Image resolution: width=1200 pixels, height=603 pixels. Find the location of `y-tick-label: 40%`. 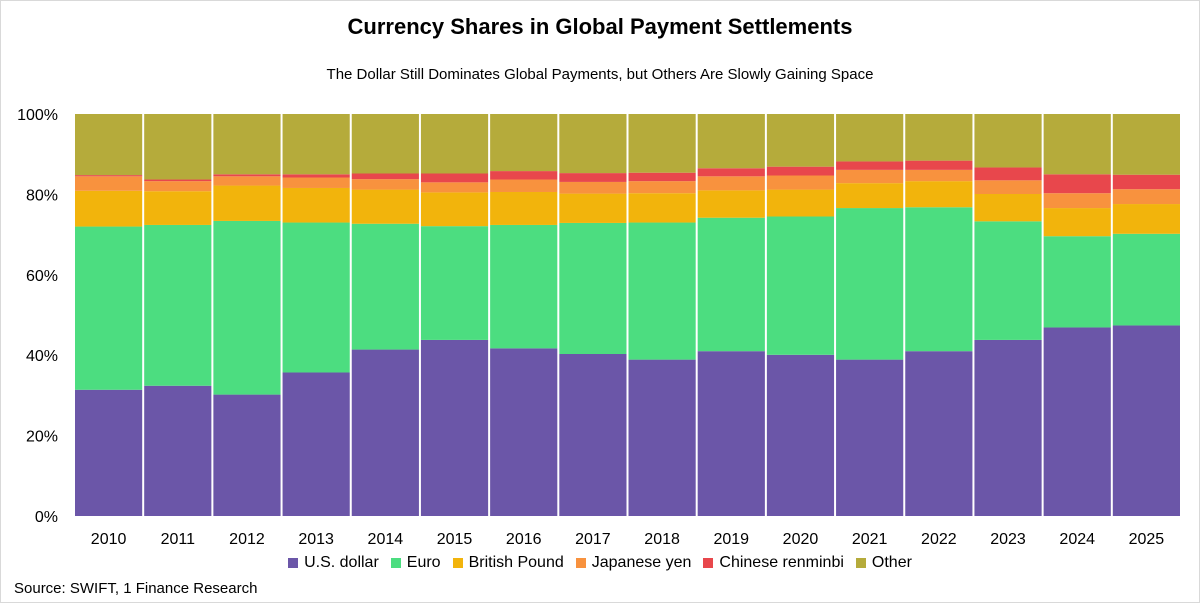

y-tick-label: 40% is located at coordinates (42, 356).